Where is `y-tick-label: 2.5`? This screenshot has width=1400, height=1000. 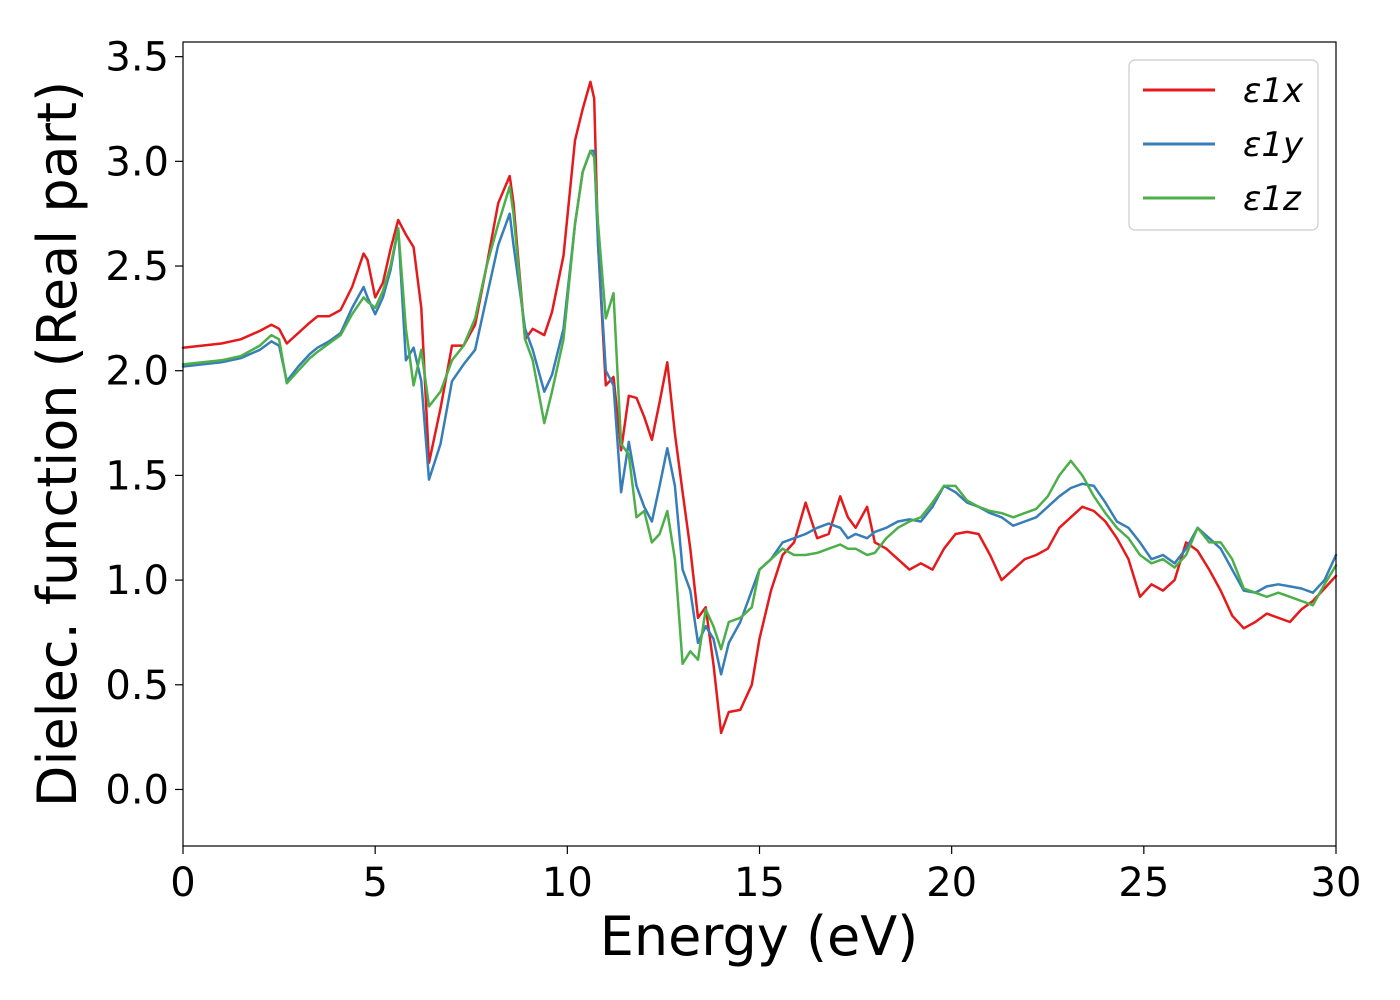
y-tick-label: 2.5 is located at coordinates (137, 267).